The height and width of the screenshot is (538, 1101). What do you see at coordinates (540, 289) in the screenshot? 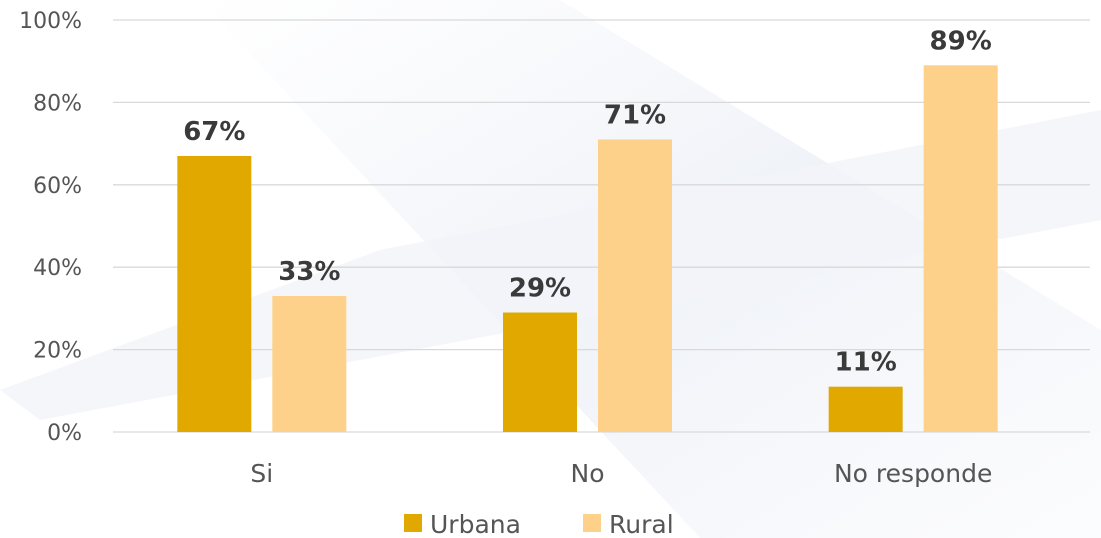
I see `data-label: 29%` at bounding box center [540, 289].